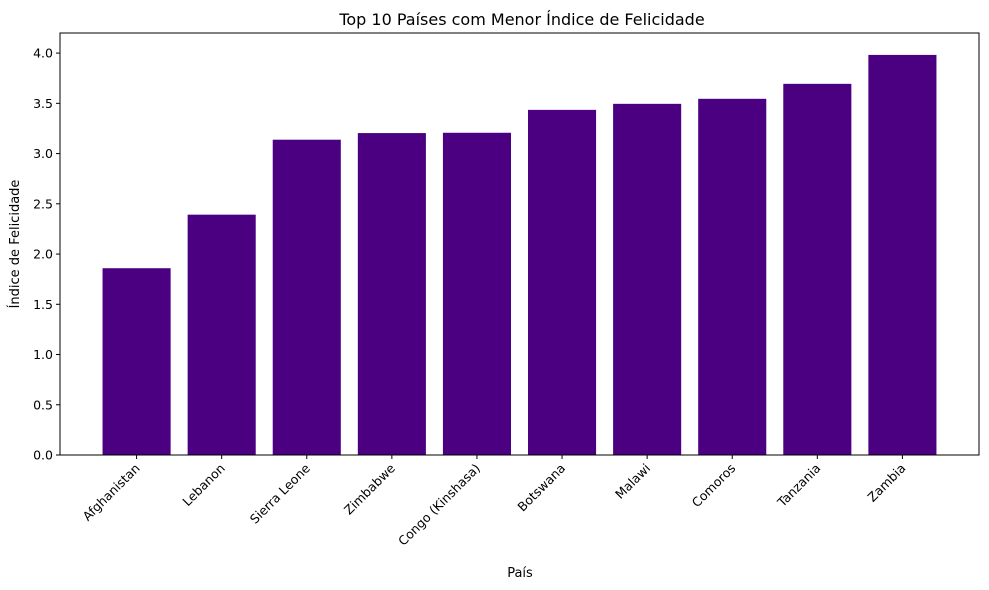  I want to click on y-tick-label: 2.0, so click(43, 254).